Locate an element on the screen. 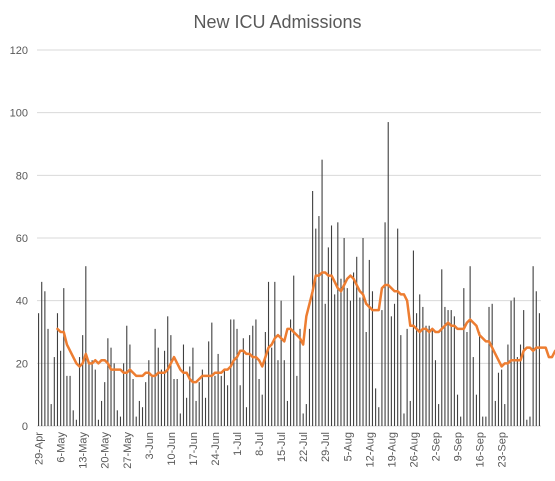 Image resolution: width=555 pixels, height=481 pixels. x-tick-label: 23-Sep is located at coordinates (503, 449).